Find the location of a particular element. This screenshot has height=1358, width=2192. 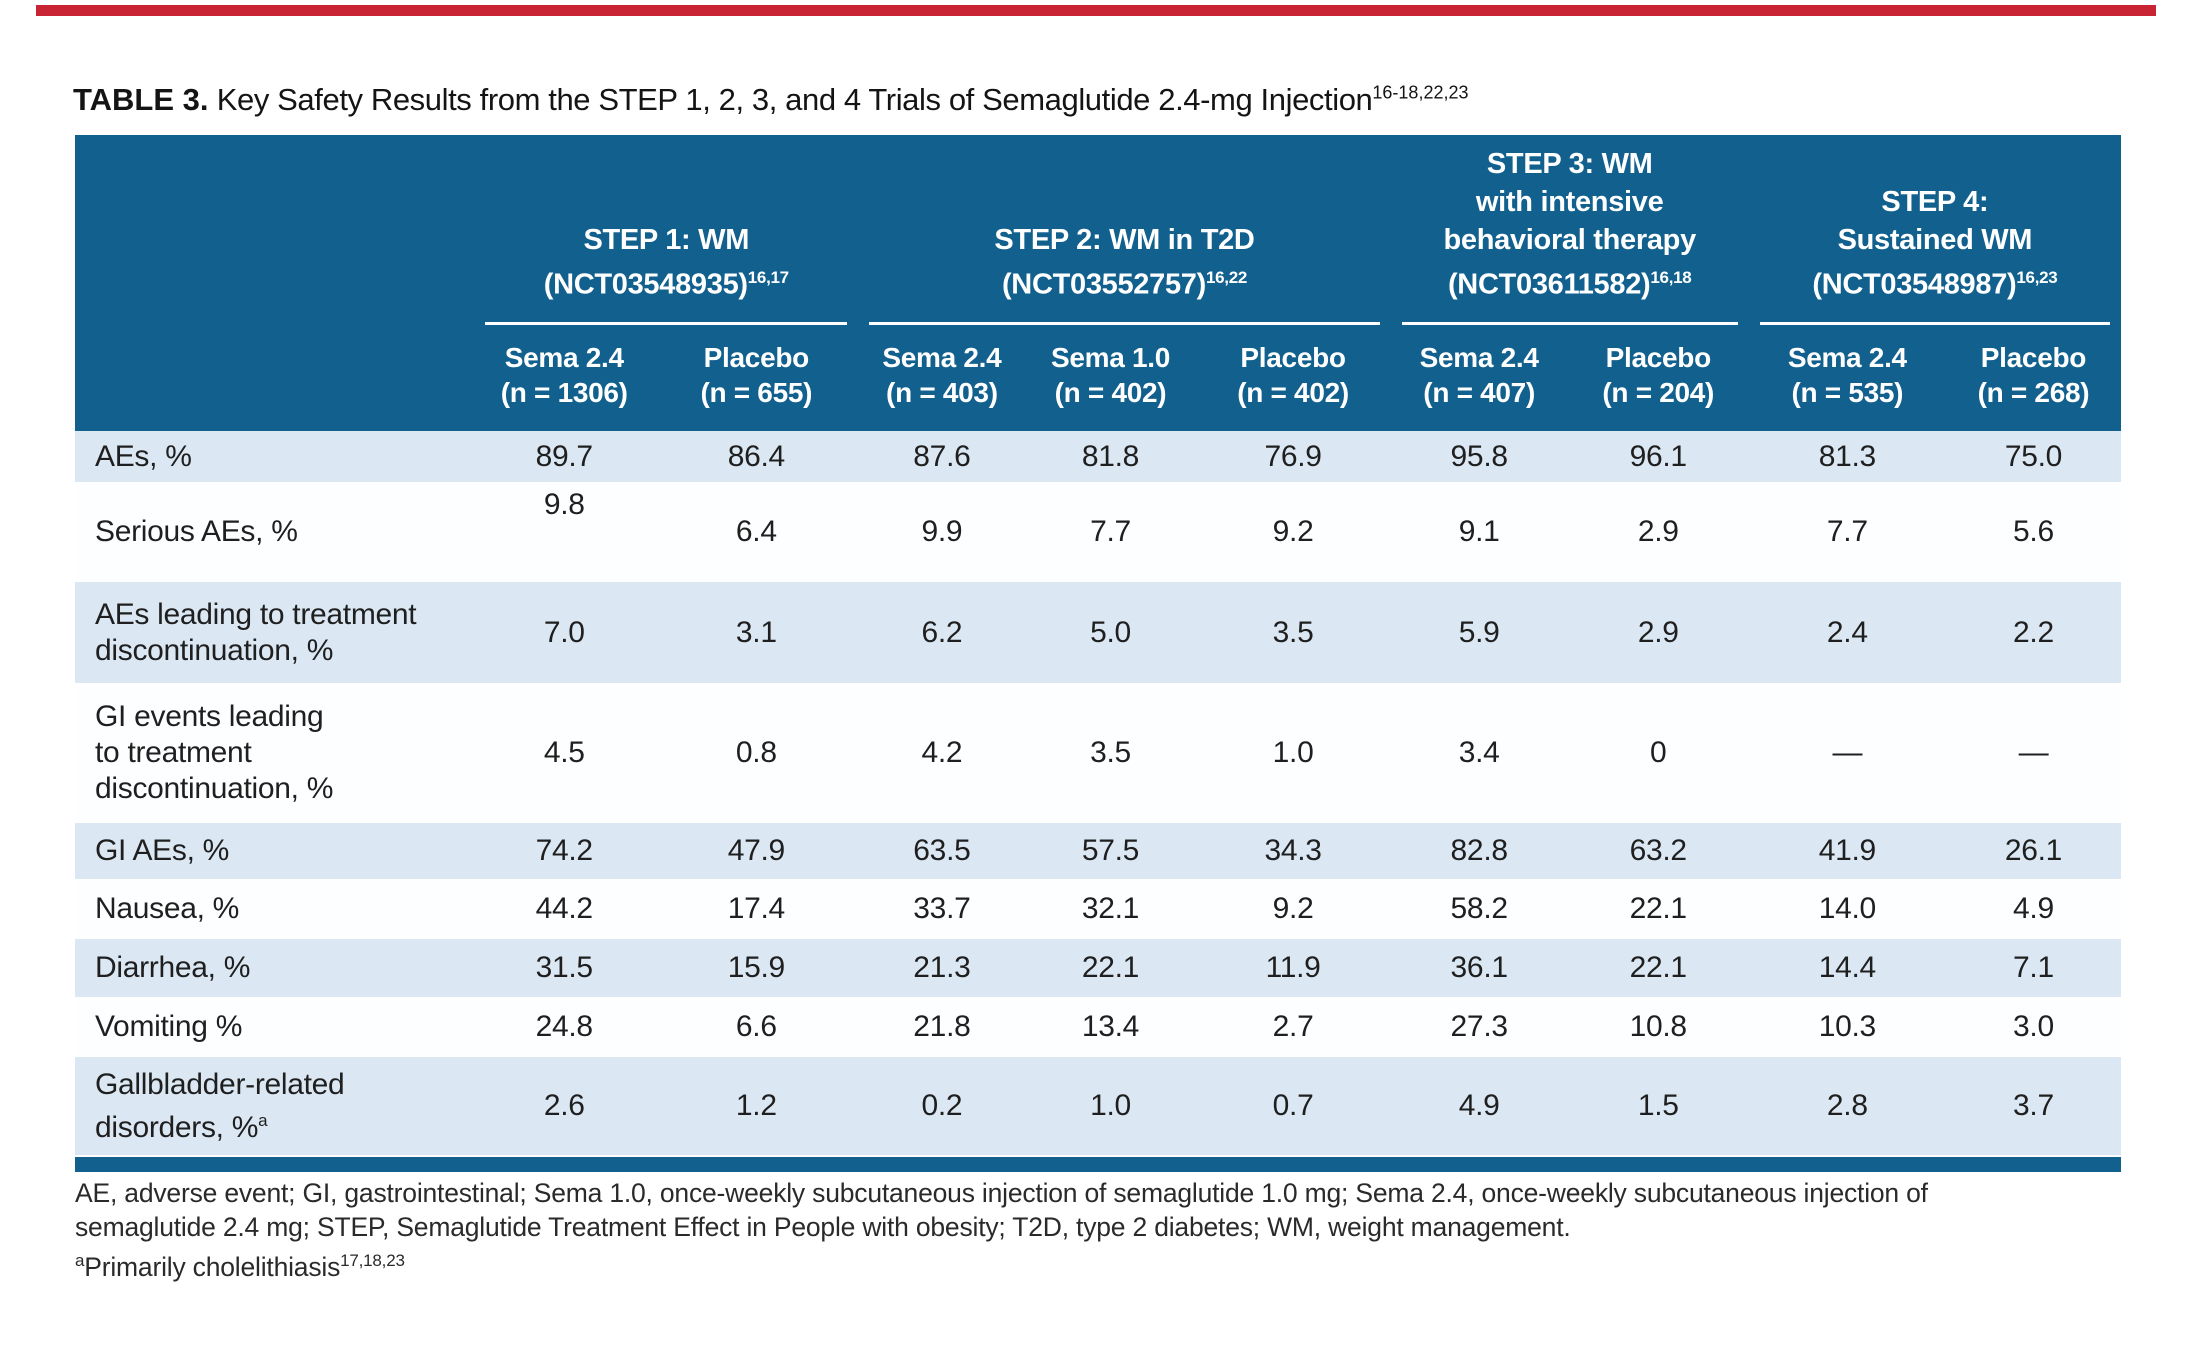

value-cell: 36.1 is located at coordinates (1479, 968).